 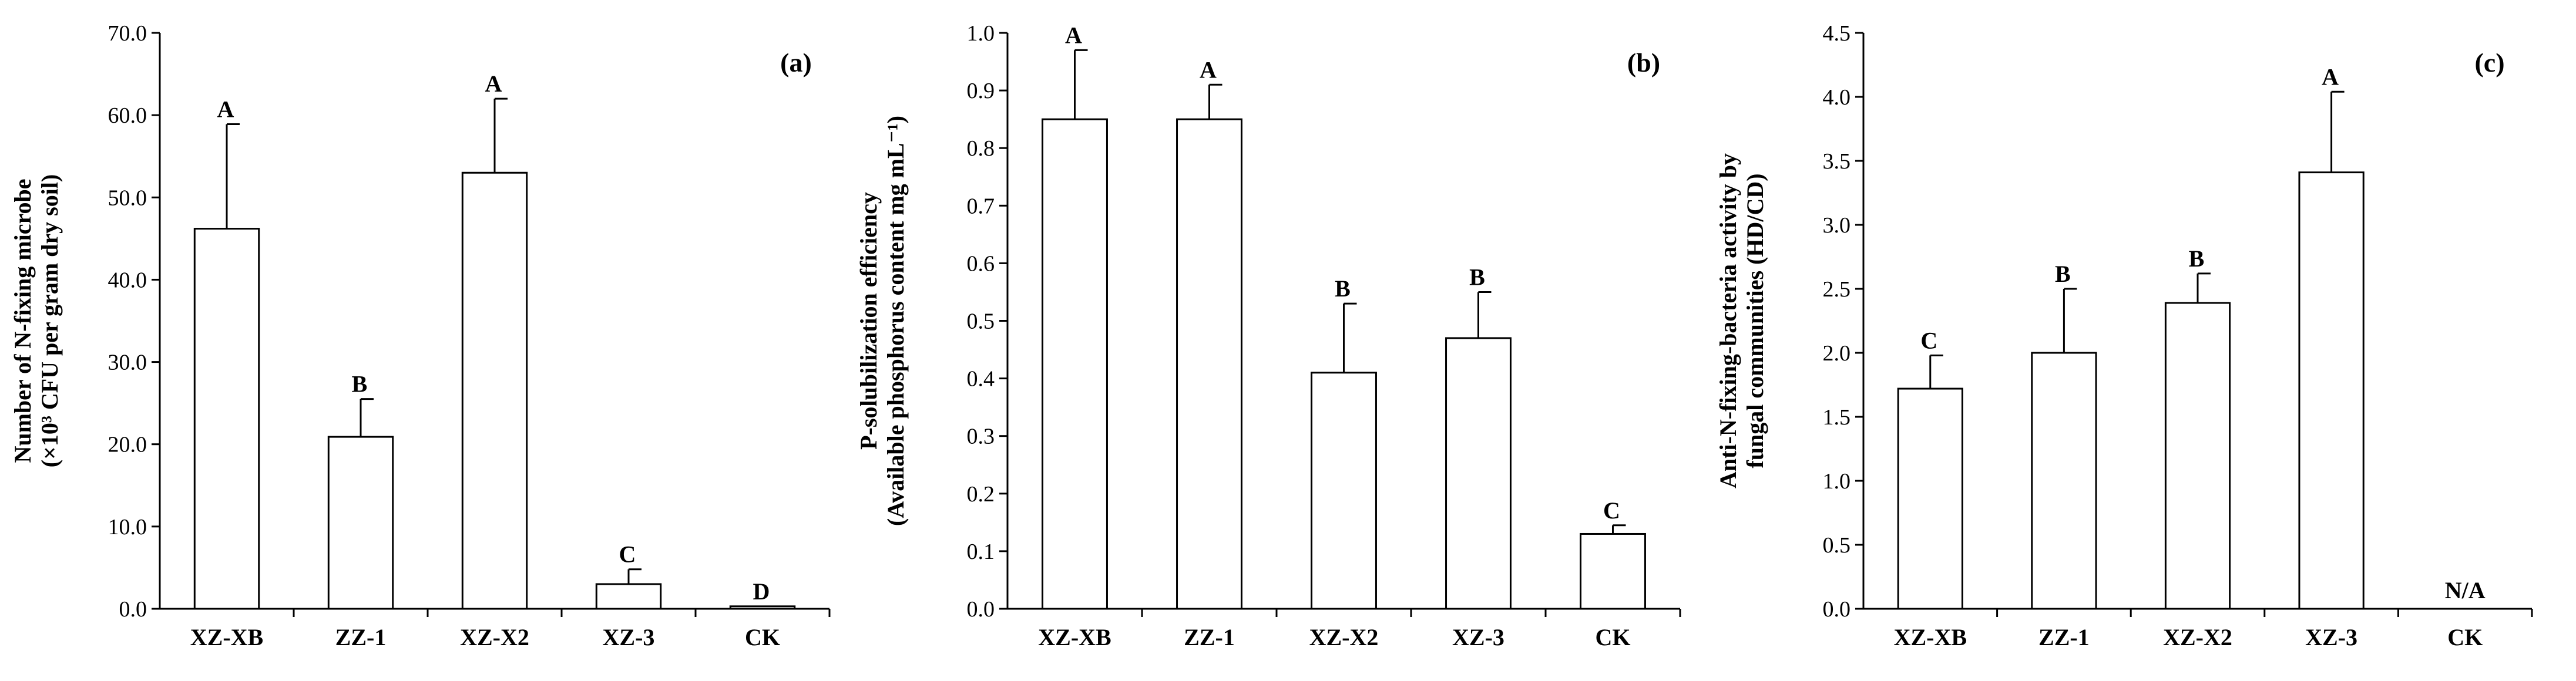 What do you see at coordinates (1837, 225) in the screenshot?
I see `y-tick-label: 3.0` at bounding box center [1837, 225].